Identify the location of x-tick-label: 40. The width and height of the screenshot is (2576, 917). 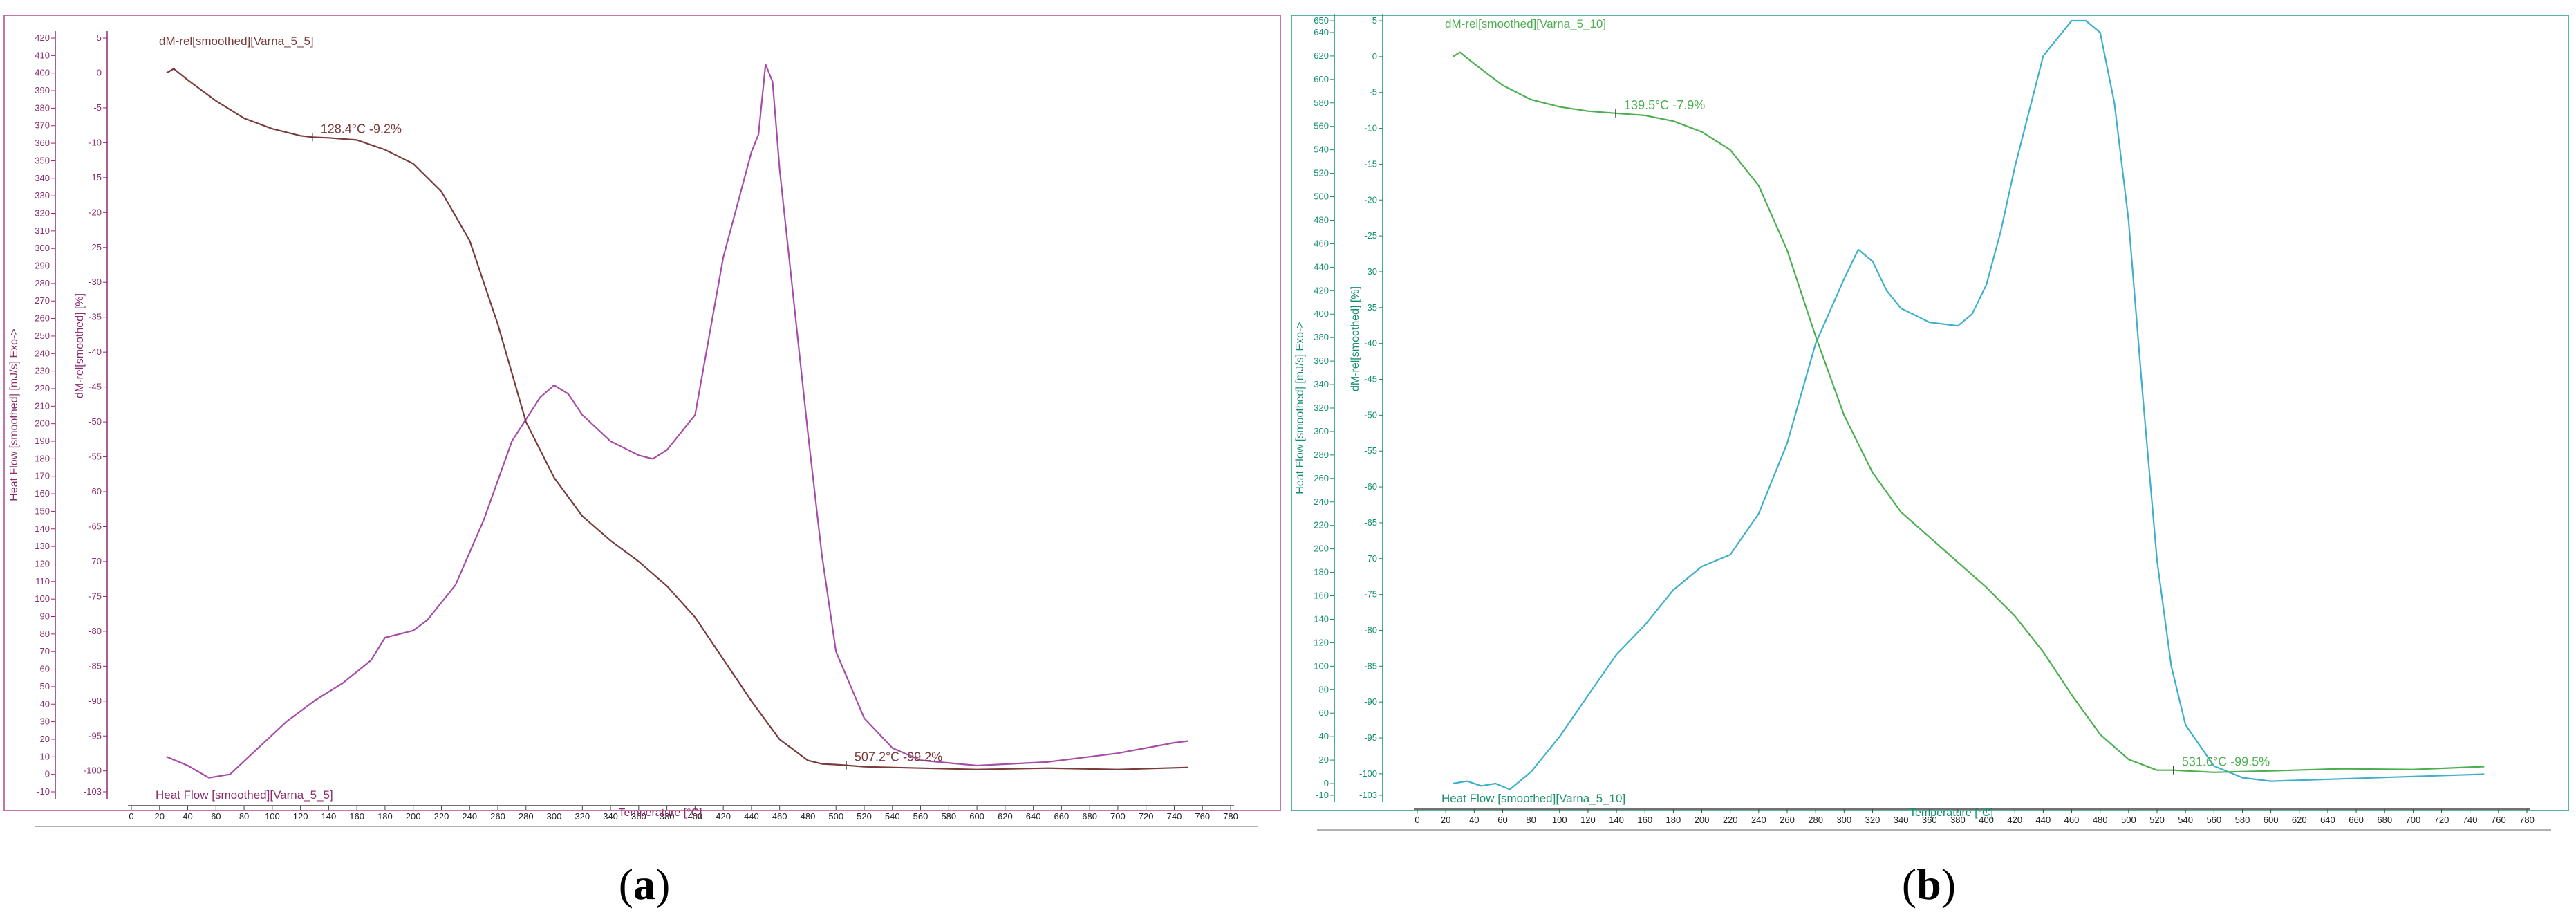
(187, 816).